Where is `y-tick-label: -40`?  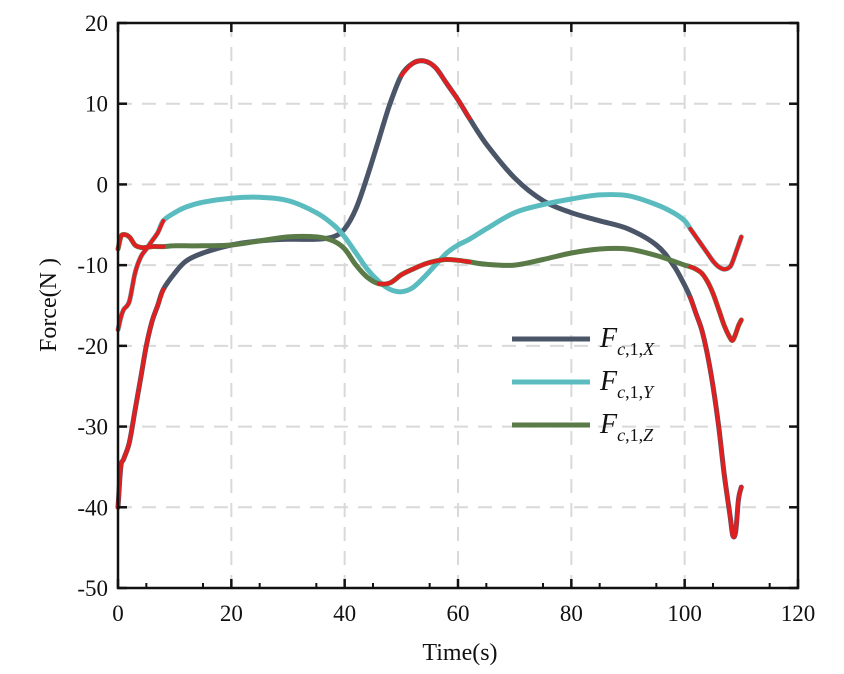
y-tick-label: -40 is located at coordinates (92, 507).